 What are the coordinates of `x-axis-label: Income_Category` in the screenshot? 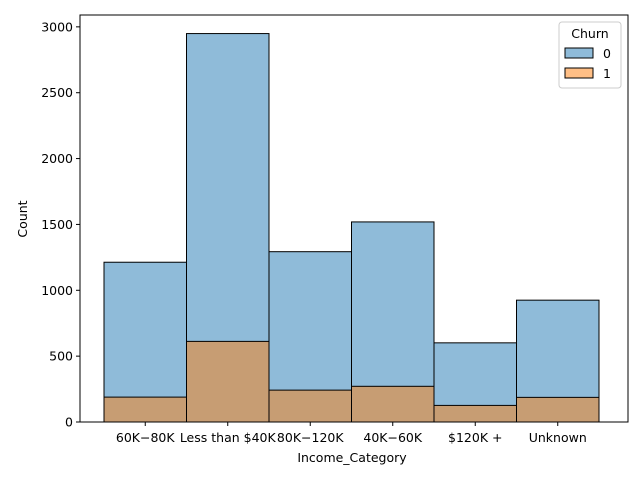 It's located at (352, 457).